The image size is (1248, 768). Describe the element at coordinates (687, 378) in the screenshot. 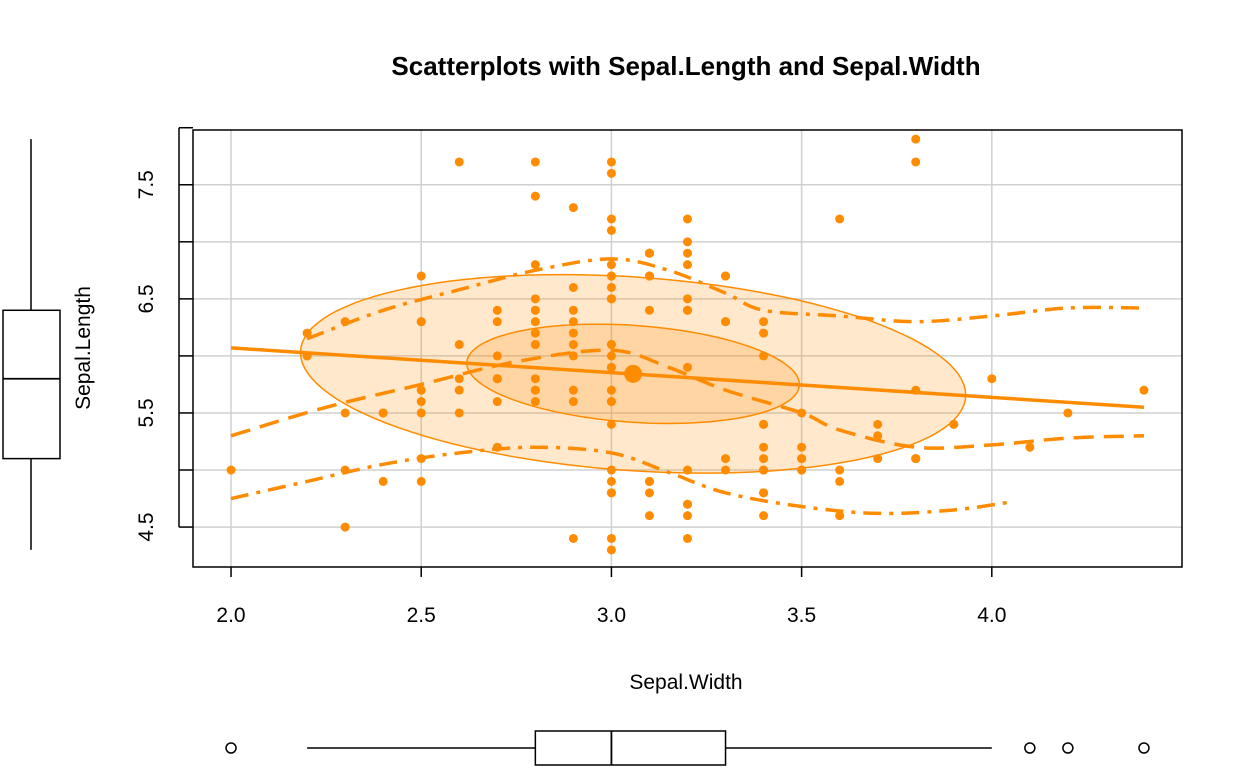

I see `regression-line` at that location.